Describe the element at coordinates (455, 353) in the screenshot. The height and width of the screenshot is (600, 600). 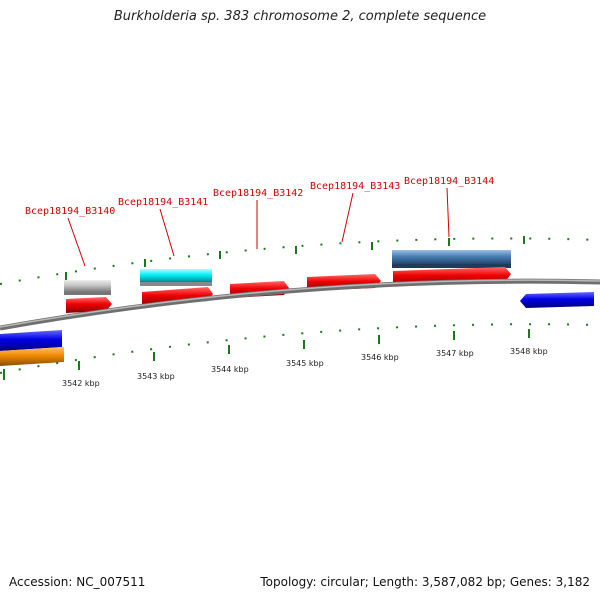
I see `kbp-label-3547: 3547 kbp` at that location.